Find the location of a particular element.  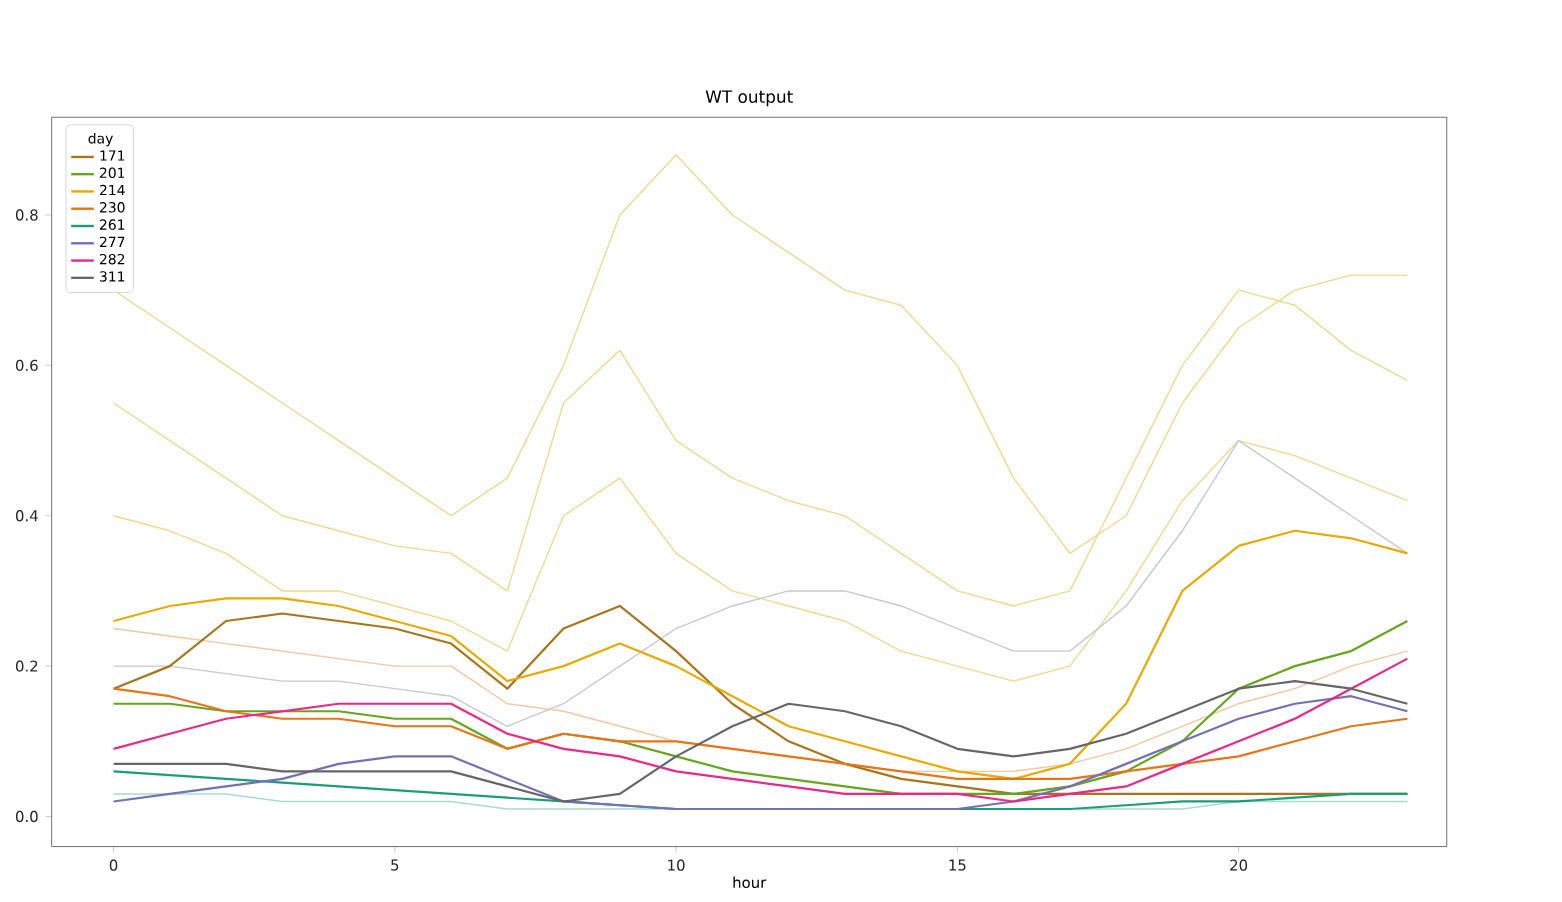

chart-title: WT output is located at coordinates (749, 98).